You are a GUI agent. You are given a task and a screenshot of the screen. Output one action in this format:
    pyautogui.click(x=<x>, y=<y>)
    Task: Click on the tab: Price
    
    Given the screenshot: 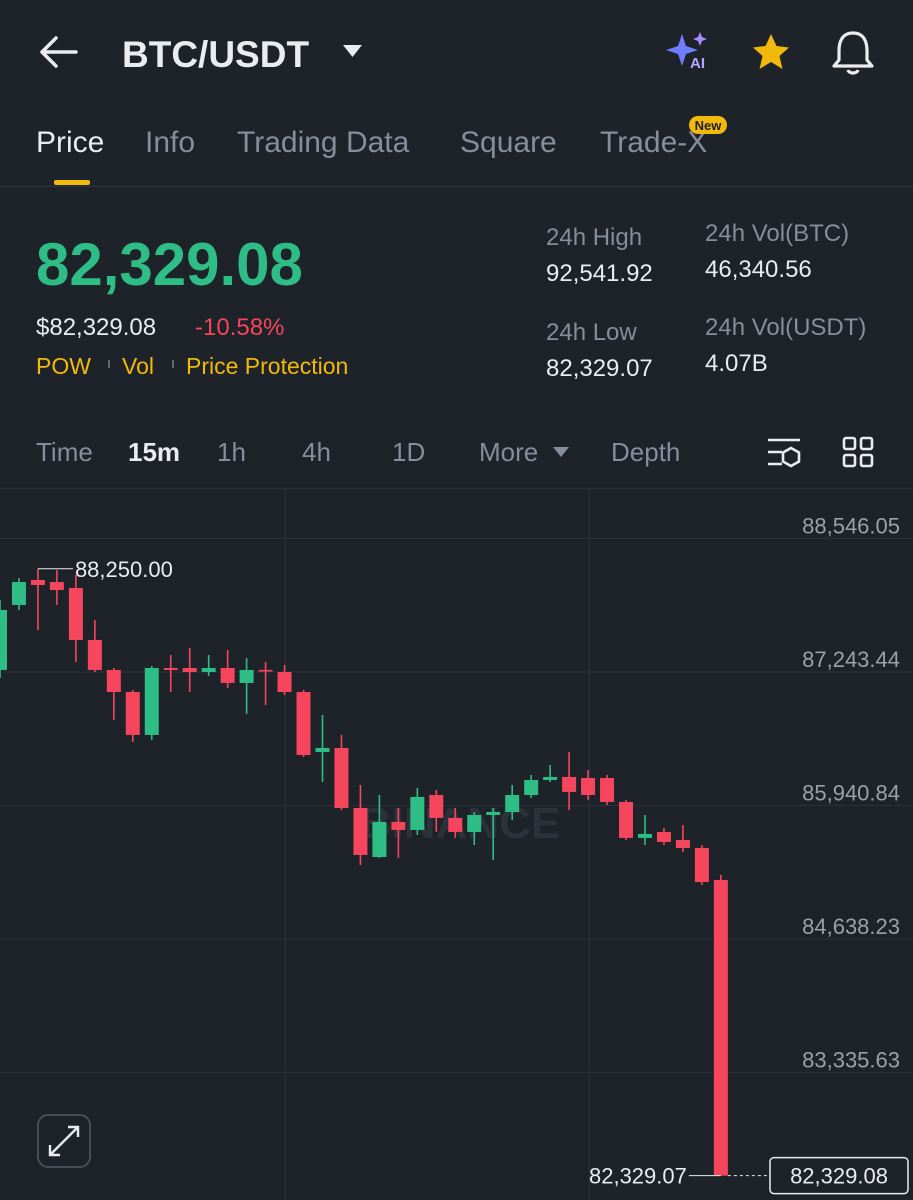 What is the action you would take?
    pyautogui.click(x=70, y=142)
    